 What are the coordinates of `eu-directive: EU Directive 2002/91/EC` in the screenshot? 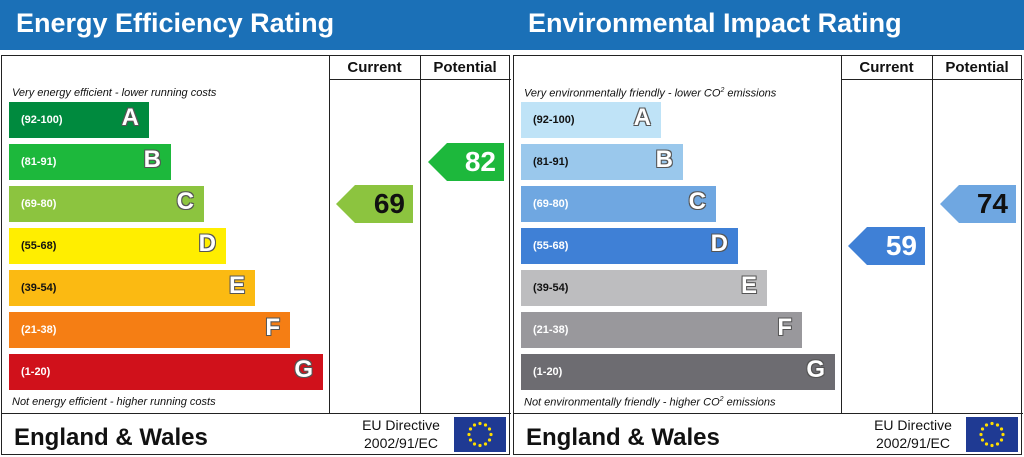 It's located at (913, 434).